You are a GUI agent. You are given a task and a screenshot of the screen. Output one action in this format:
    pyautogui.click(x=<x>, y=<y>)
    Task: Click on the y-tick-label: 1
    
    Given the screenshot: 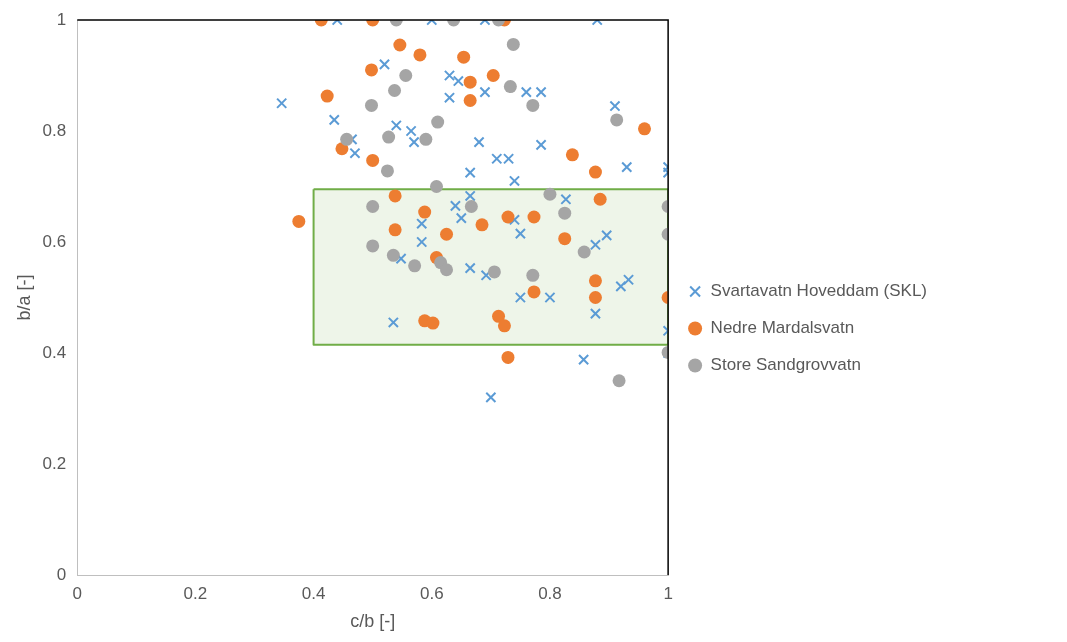 What is the action you would take?
    pyautogui.click(x=61, y=19)
    